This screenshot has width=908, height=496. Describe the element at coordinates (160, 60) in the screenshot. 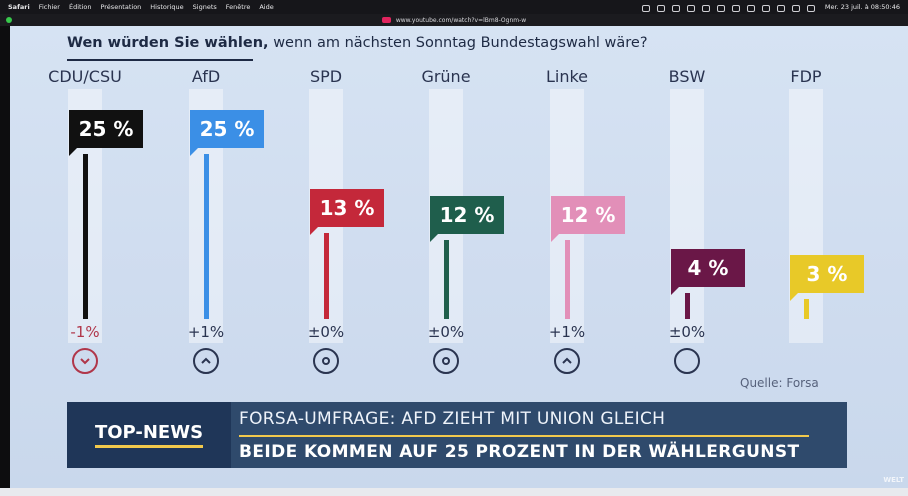

I see `headline-underline` at that location.